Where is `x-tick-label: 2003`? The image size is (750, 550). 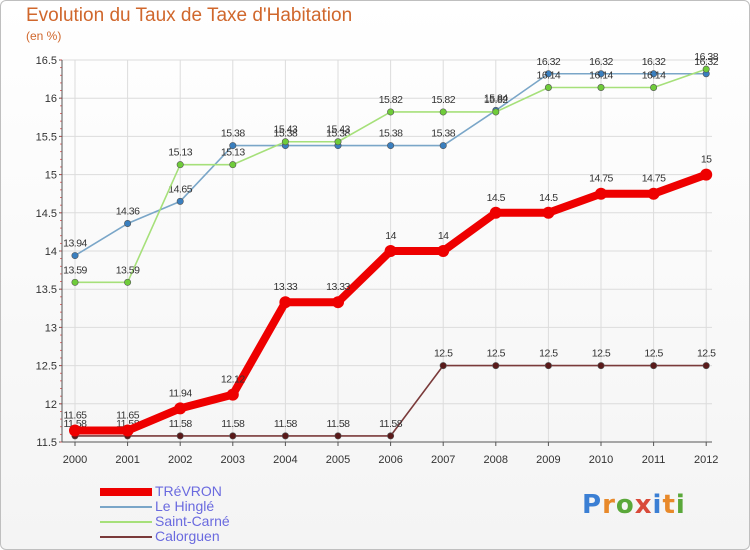
x-tick-label: 2003 is located at coordinates (233, 460).